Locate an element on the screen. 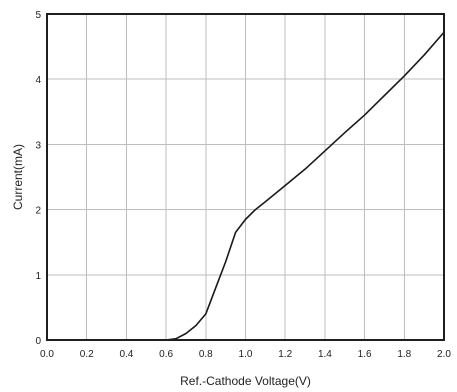  x-tick-label-5: 1.0 is located at coordinates (246, 354).